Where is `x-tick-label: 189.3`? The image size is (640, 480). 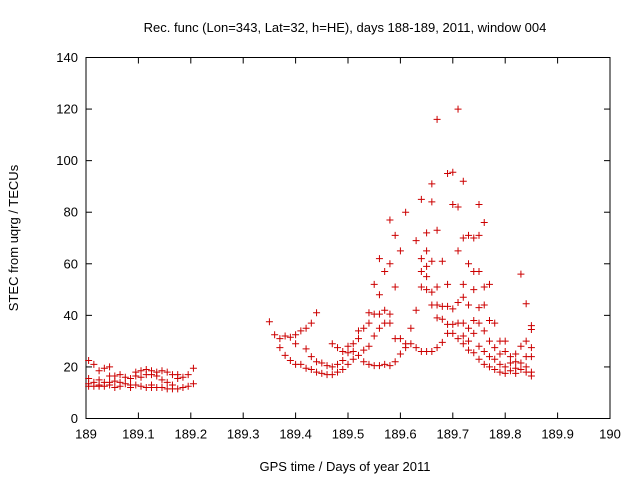
x-tick-label: 189.3 is located at coordinates (243, 434).